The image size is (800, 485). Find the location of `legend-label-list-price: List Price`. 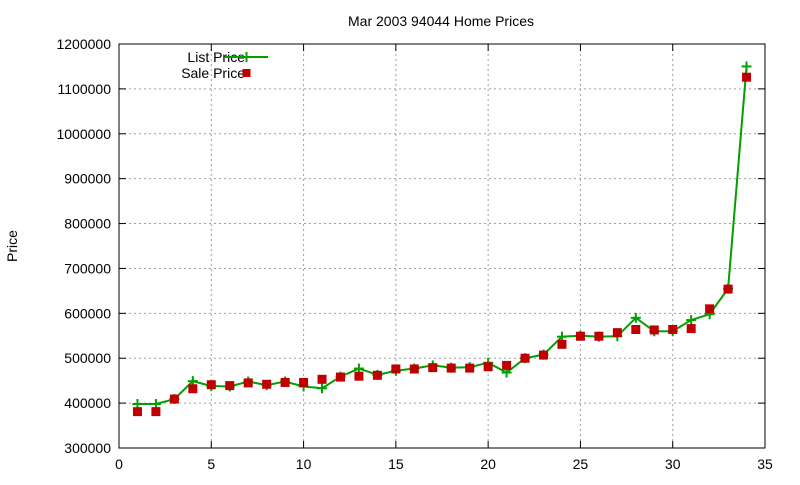

legend-label-list-price: List Price is located at coordinates (216, 57).